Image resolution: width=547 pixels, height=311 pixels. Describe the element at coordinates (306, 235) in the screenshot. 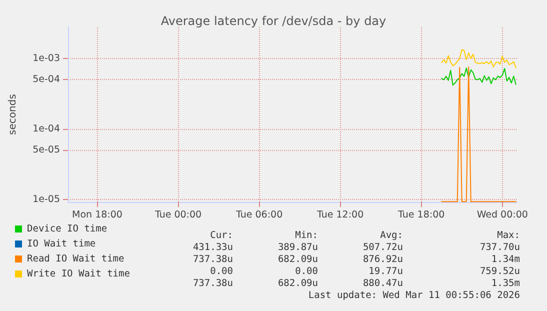

I see `text: Min:` at that location.